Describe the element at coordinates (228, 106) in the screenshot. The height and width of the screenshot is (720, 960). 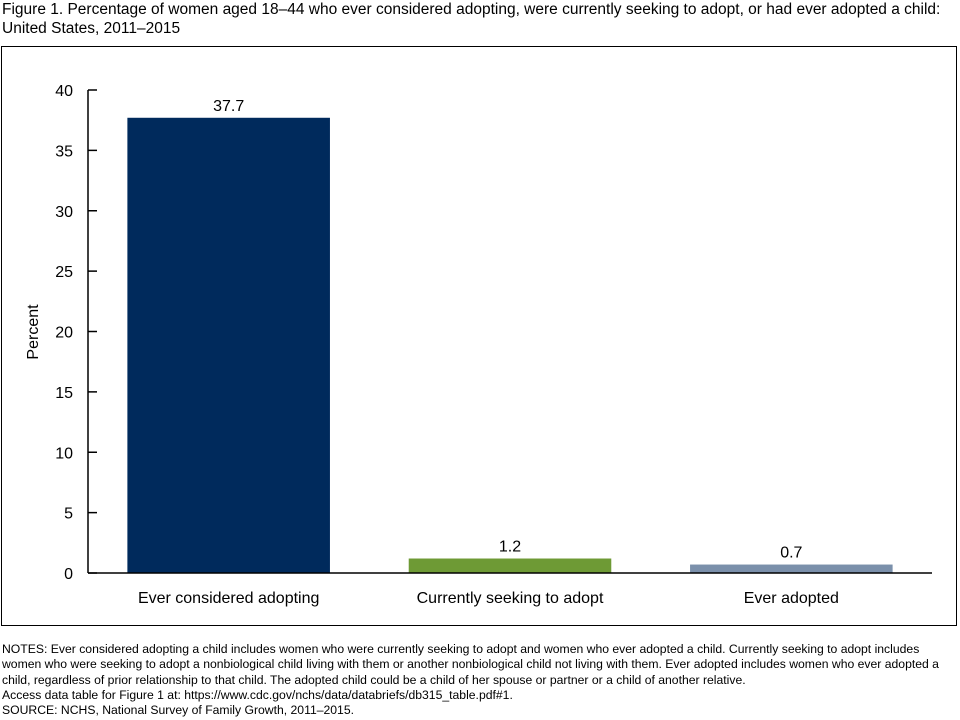
I see `bar-value-label: 37.7` at that location.